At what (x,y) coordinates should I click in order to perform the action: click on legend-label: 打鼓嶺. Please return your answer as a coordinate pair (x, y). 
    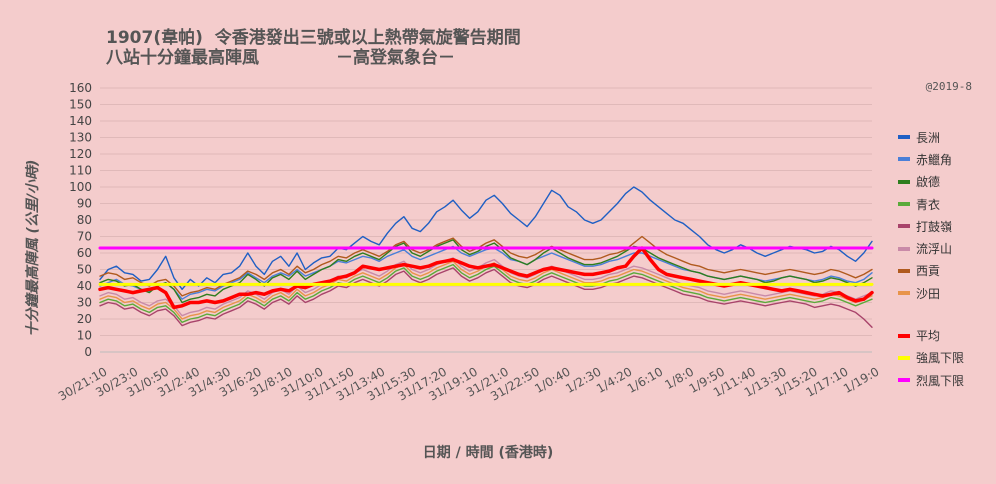
    Looking at the image, I should click on (934, 226).